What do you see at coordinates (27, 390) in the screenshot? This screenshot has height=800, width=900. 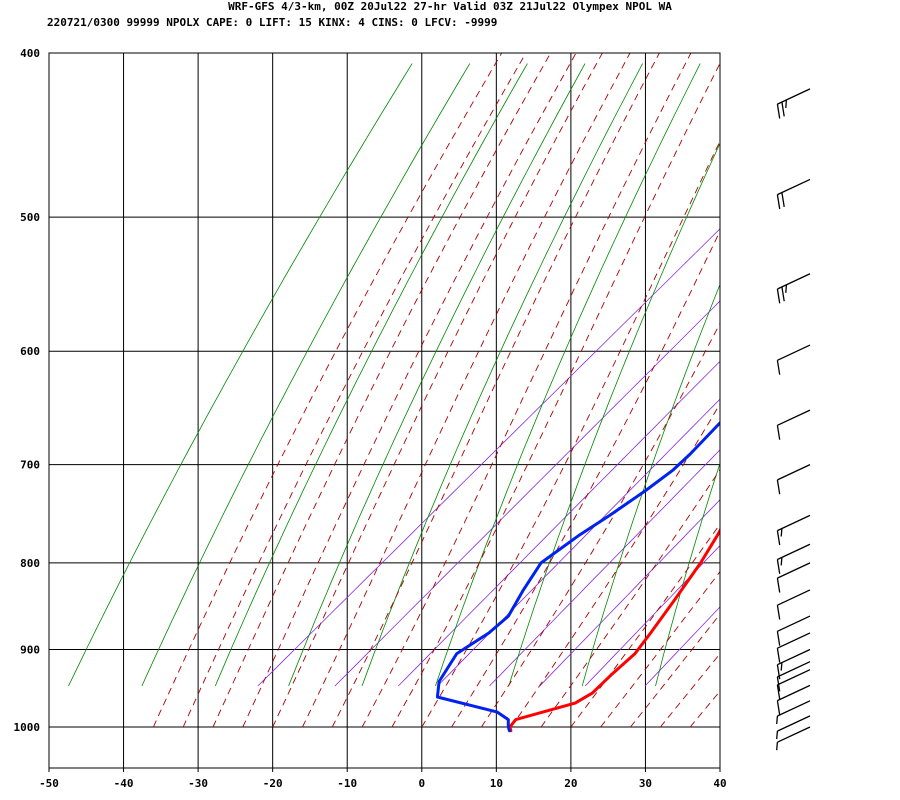 I see `pressure-axis: 400 500 600 700 800 900 1000` at bounding box center [27, 390].